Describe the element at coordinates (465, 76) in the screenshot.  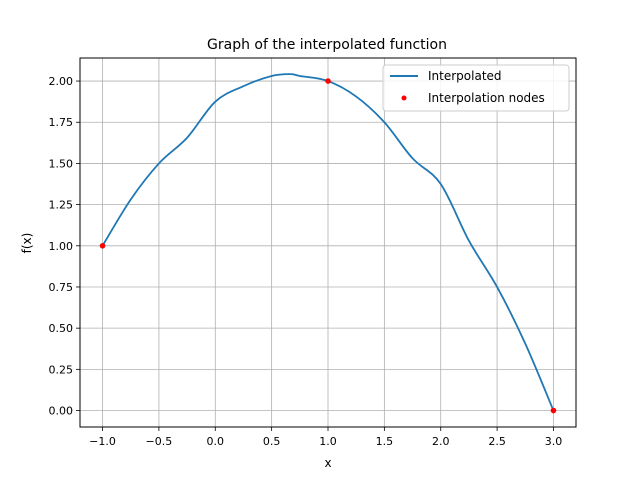
I see `legend-label-interpolated: Interpolated` at that location.